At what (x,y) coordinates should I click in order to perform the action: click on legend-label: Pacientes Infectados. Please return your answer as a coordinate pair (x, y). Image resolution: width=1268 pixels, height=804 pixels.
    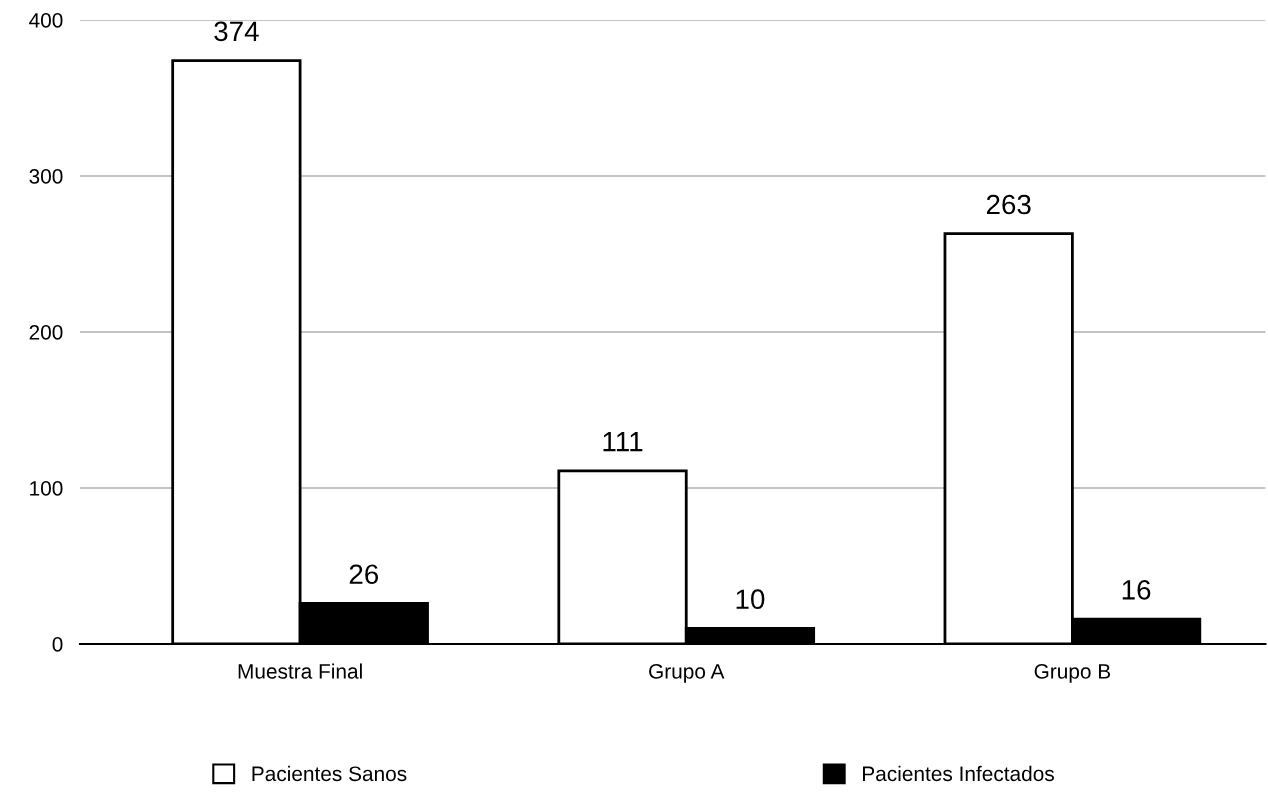
    Looking at the image, I should click on (958, 773).